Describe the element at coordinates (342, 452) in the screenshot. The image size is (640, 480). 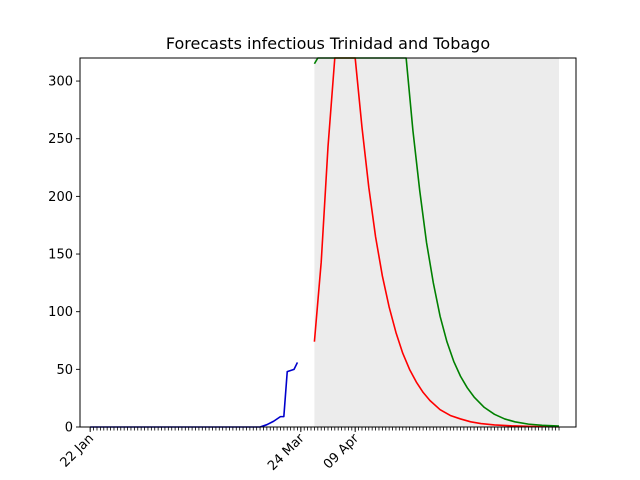
I see `x-tick-label: 09 Apr` at that location.